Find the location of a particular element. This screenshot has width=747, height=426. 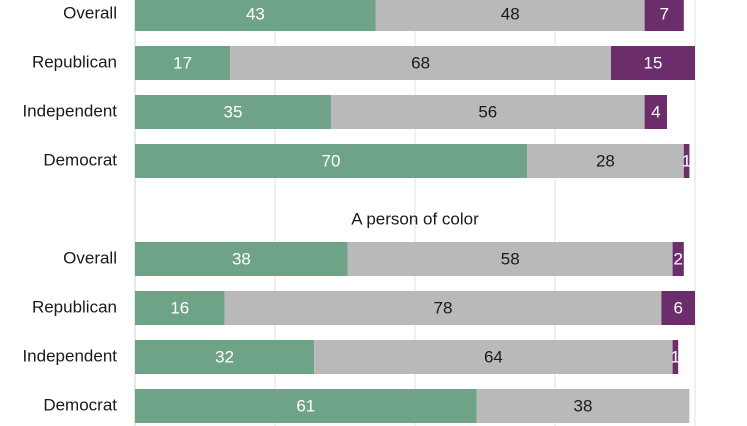

data-label: 28 is located at coordinates (605, 160).